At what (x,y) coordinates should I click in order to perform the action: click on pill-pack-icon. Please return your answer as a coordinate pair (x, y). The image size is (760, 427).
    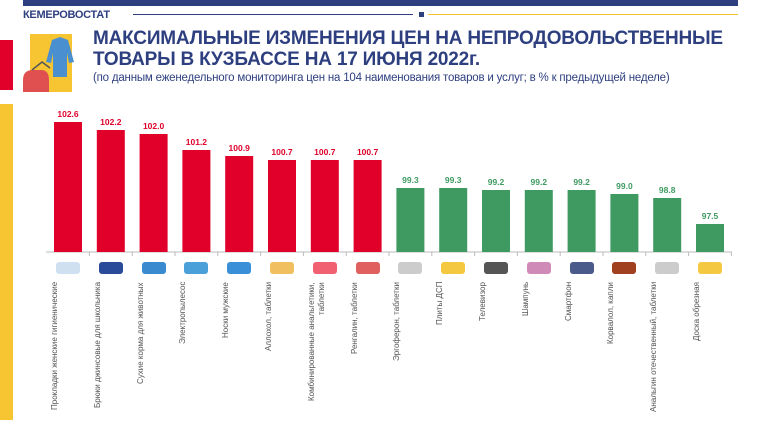
    Looking at the image, I should click on (282, 266).